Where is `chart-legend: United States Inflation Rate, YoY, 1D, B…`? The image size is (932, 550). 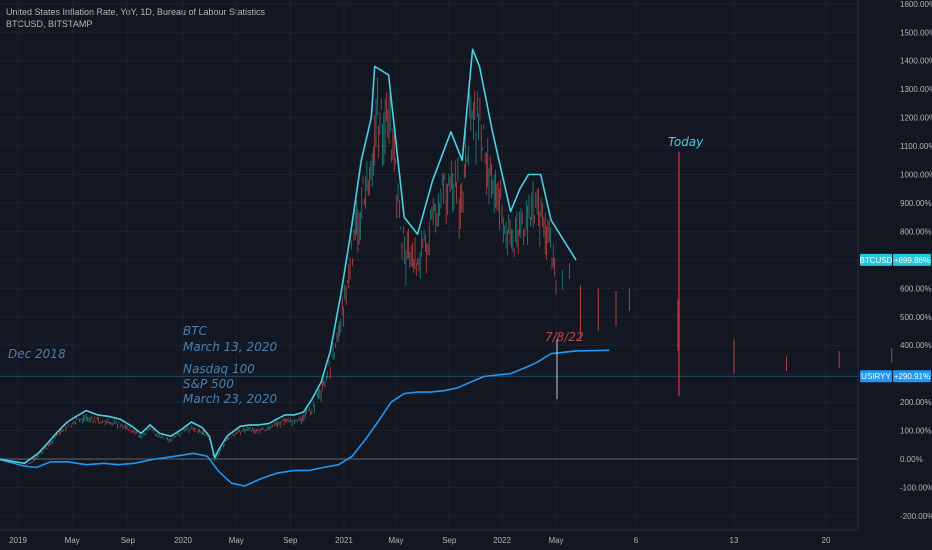
chart-legend: United States Inflation Rate, YoY, 1D, B… is located at coordinates (135, 18).